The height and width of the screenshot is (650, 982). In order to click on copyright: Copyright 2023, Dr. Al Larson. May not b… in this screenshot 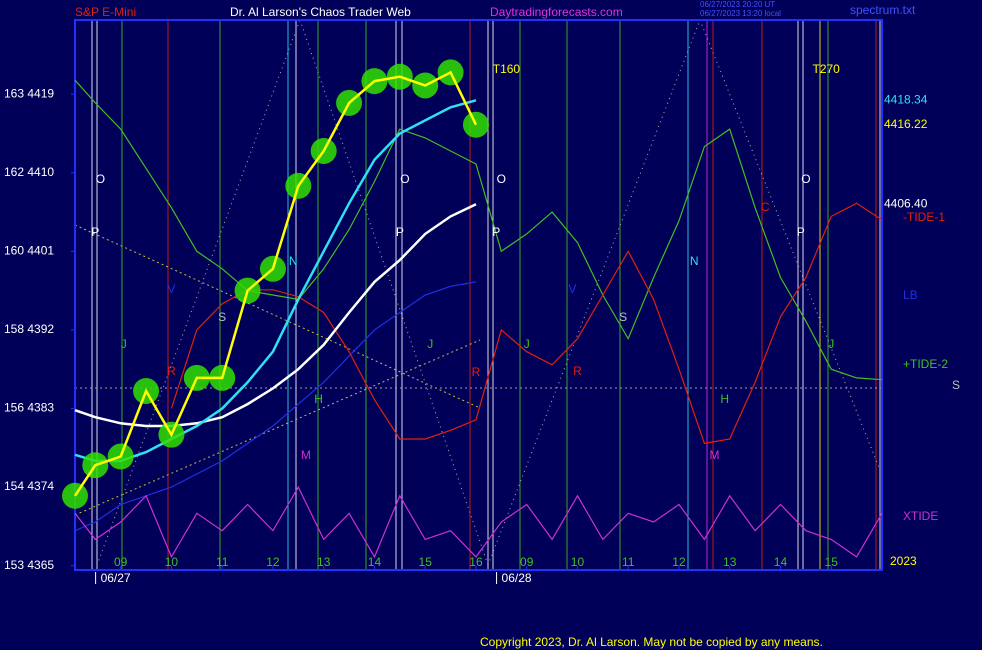, I will do `click(651, 642)`.